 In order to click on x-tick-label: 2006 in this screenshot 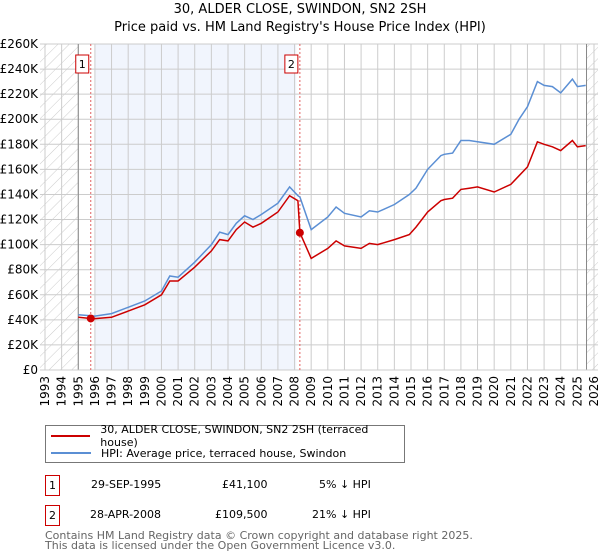, I will do `click(261, 391)`.